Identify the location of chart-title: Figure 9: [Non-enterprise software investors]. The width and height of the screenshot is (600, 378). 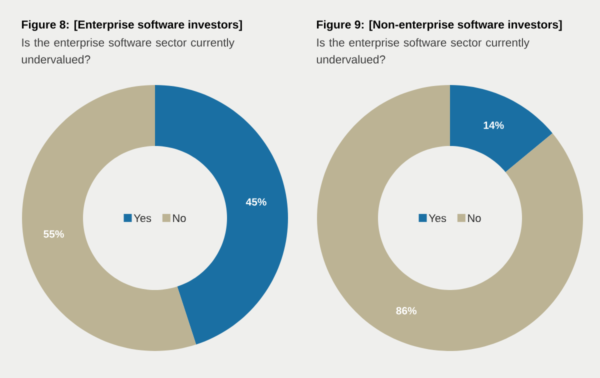
(439, 25).